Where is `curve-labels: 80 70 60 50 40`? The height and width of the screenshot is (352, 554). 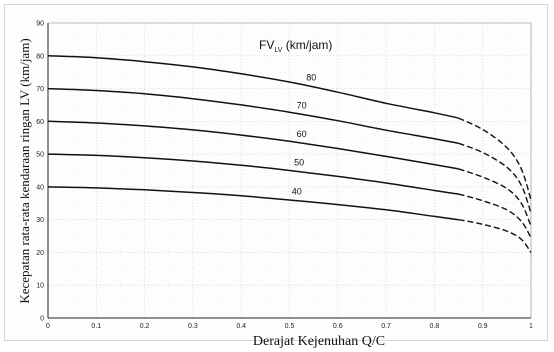
curve-labels: 80 70 60 50 40 is located at coordinates (304, 135).